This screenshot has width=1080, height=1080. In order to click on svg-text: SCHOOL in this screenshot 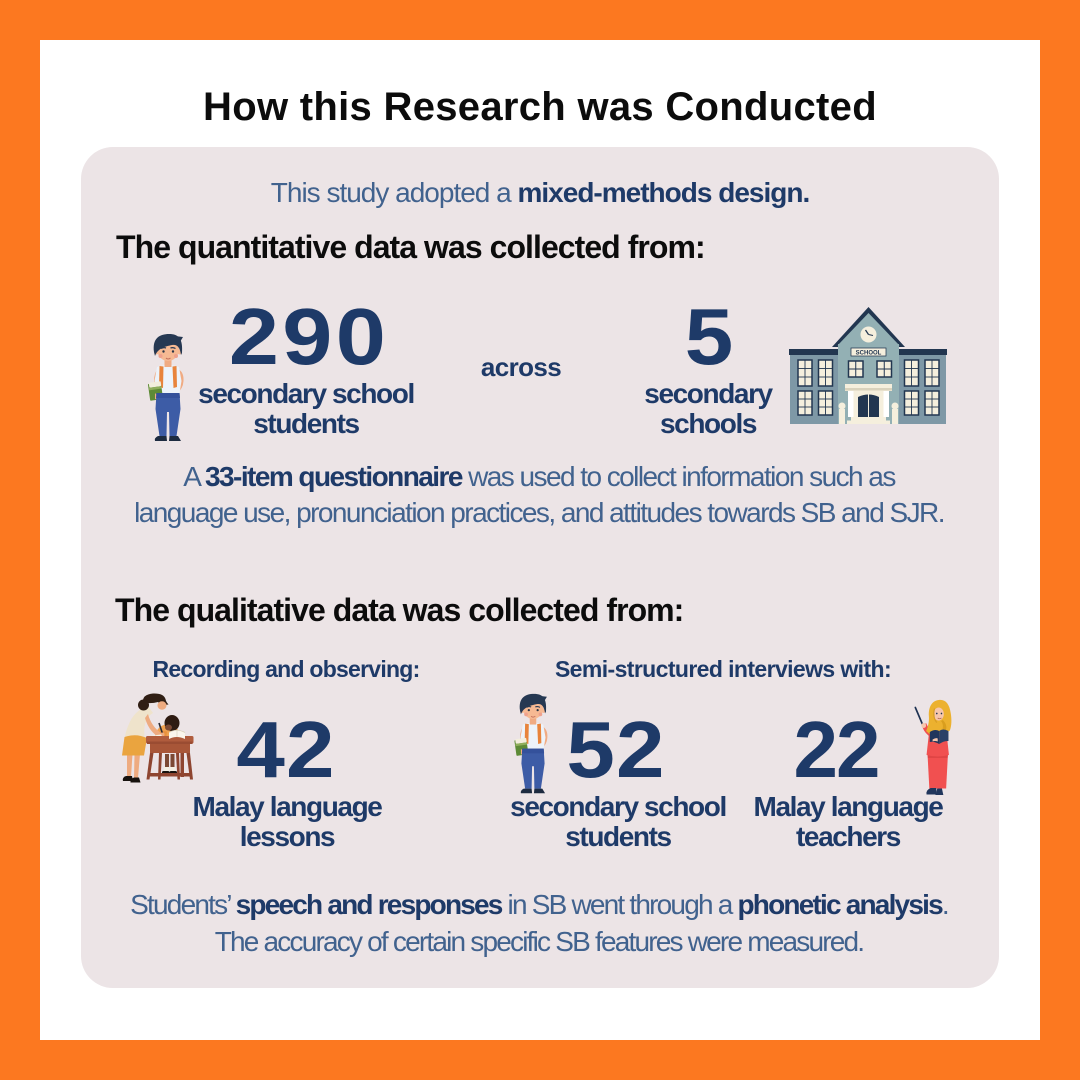, I will do `click(869, 354)`.